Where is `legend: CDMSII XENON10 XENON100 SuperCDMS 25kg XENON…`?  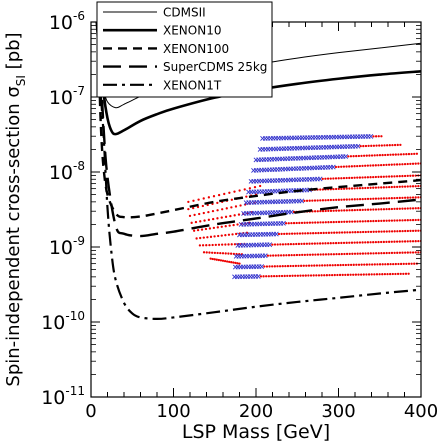 legend: CDMSII XENON10 XENON100 SuperCDMS 25kg XENON… is located at coordinates (184, 49).